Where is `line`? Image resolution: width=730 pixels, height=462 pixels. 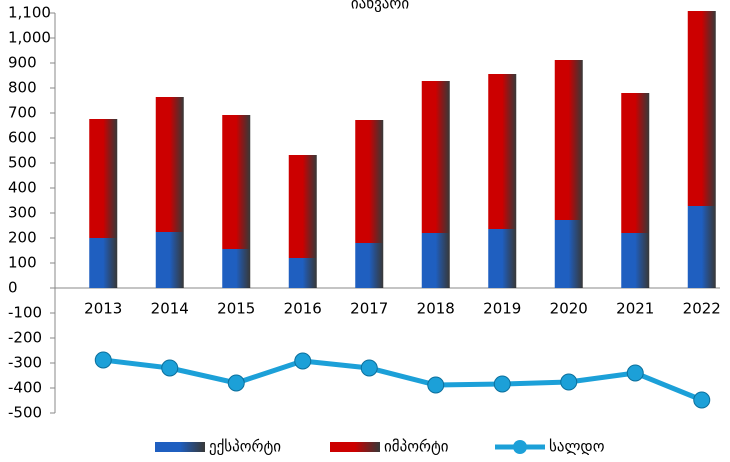 line is located at coordinates (402, 380).